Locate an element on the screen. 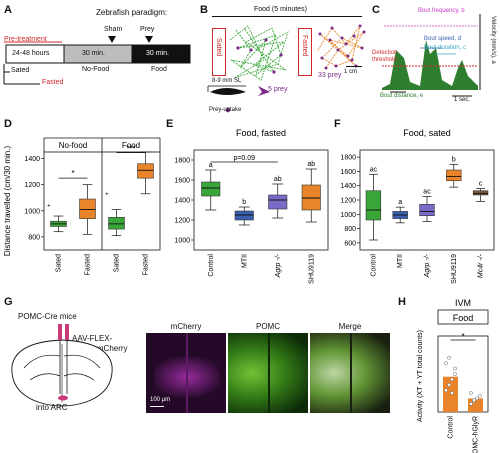 This screenshot has height=453, width=500. mcherry-title: mCherry is located at coordinates (186, 326).